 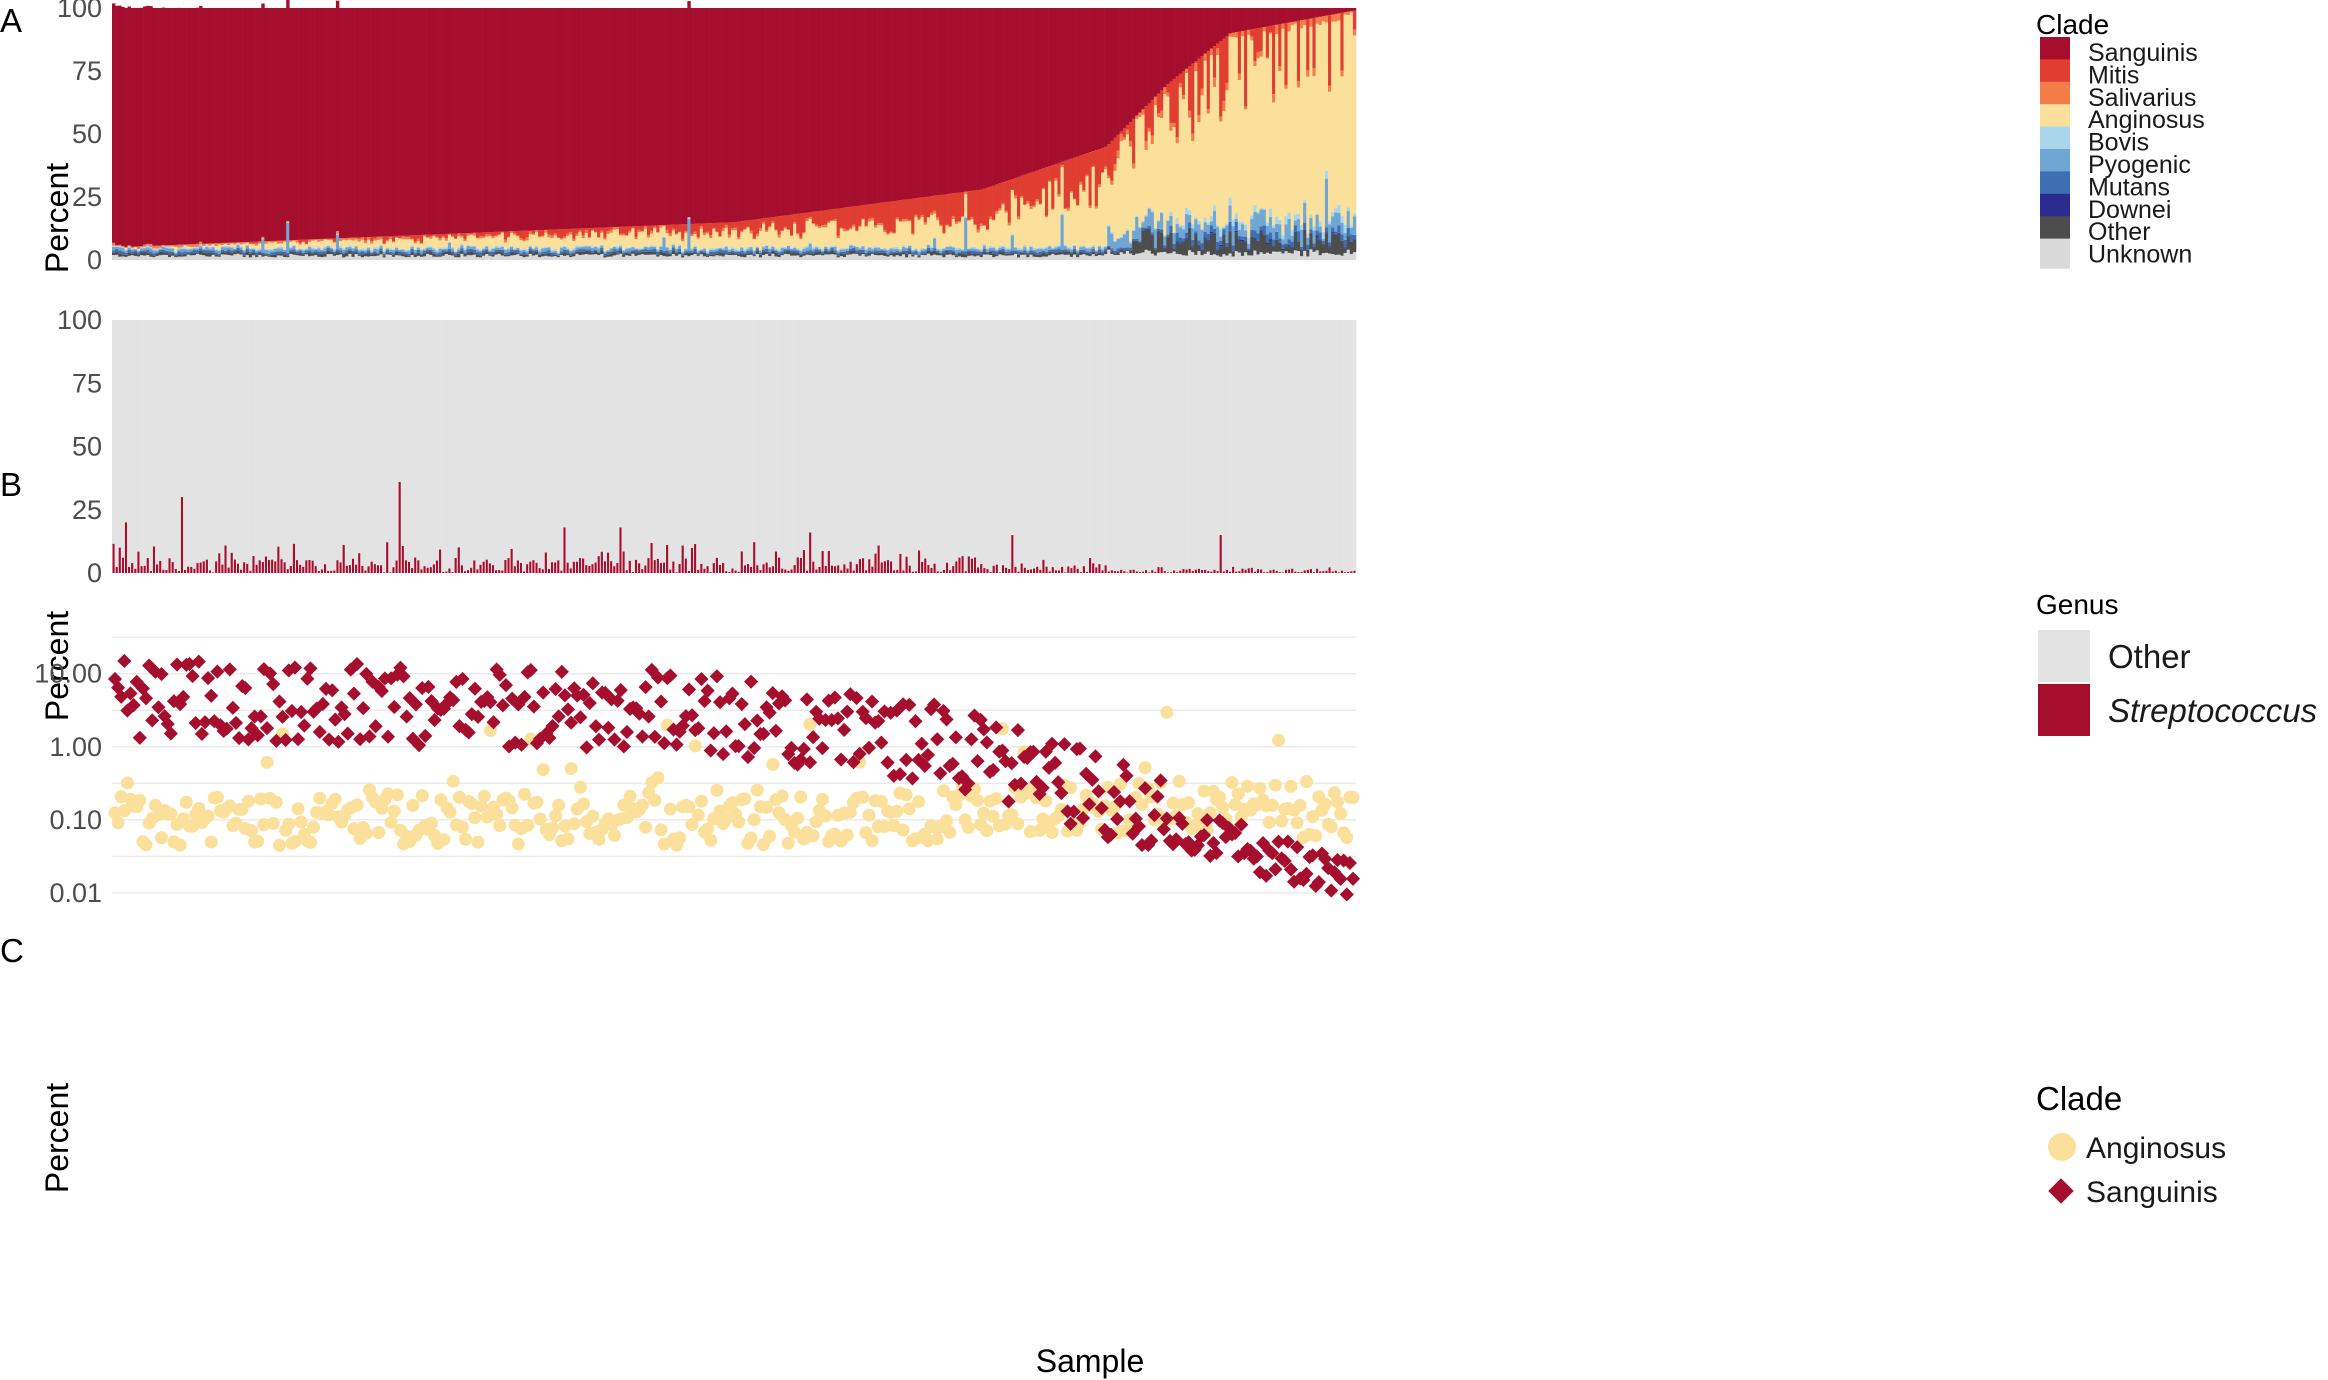 What do you see at coordinates (795, 111) in the screenshot?
I see `panel-a-bar-219-sanguinis` at bounding box center [795, 111].